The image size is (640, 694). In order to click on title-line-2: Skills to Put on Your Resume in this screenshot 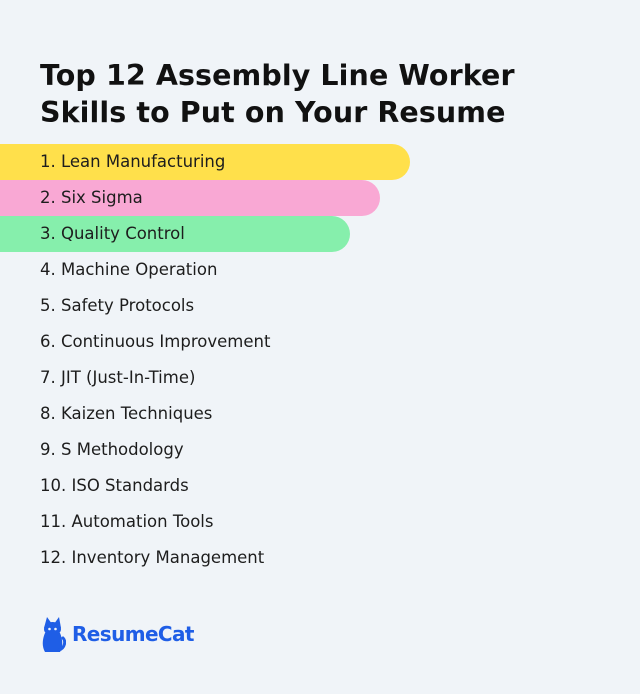, I will do `click(273, 113)`.